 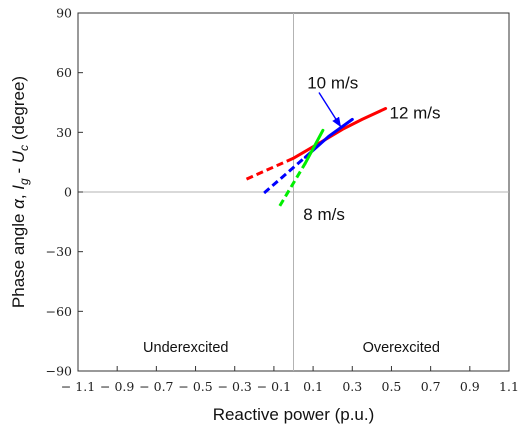 I want to click on x-tick-label: − 0.5, so click(x=195, y=386).